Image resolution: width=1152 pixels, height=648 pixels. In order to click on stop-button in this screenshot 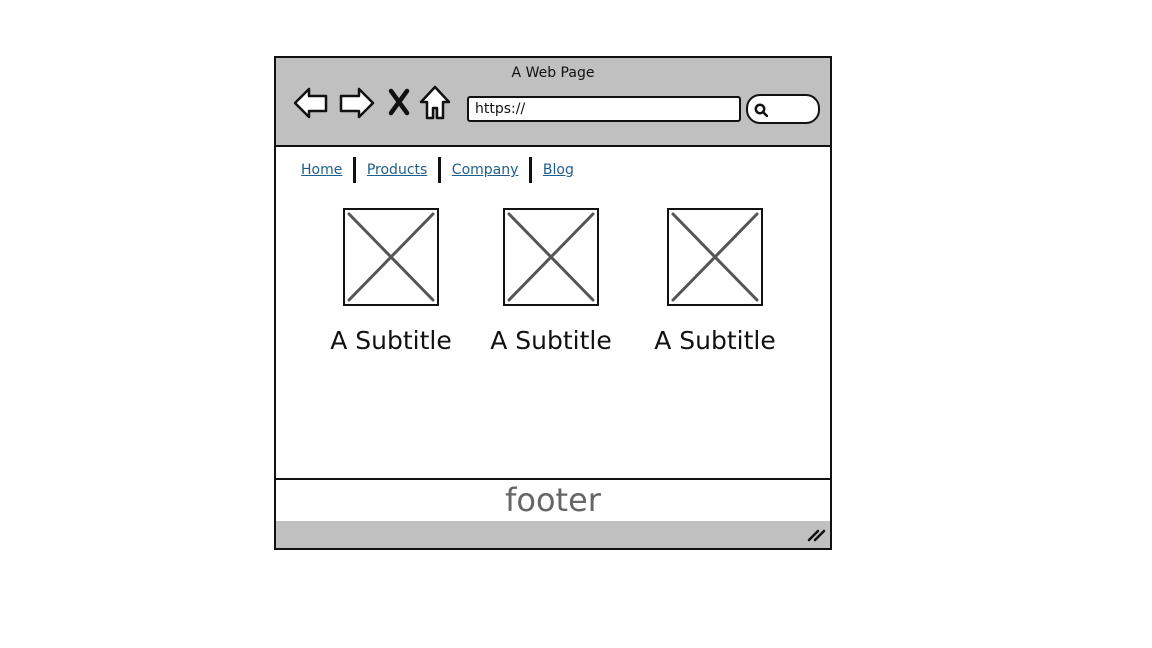, I will do `click(399, 103)`.